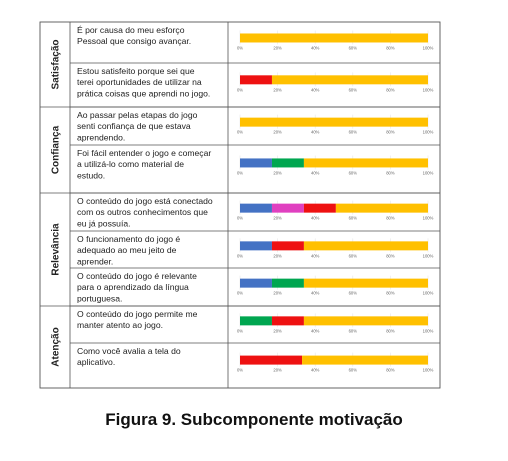  I want to click on category-label: Atenção, so click(56, 346).